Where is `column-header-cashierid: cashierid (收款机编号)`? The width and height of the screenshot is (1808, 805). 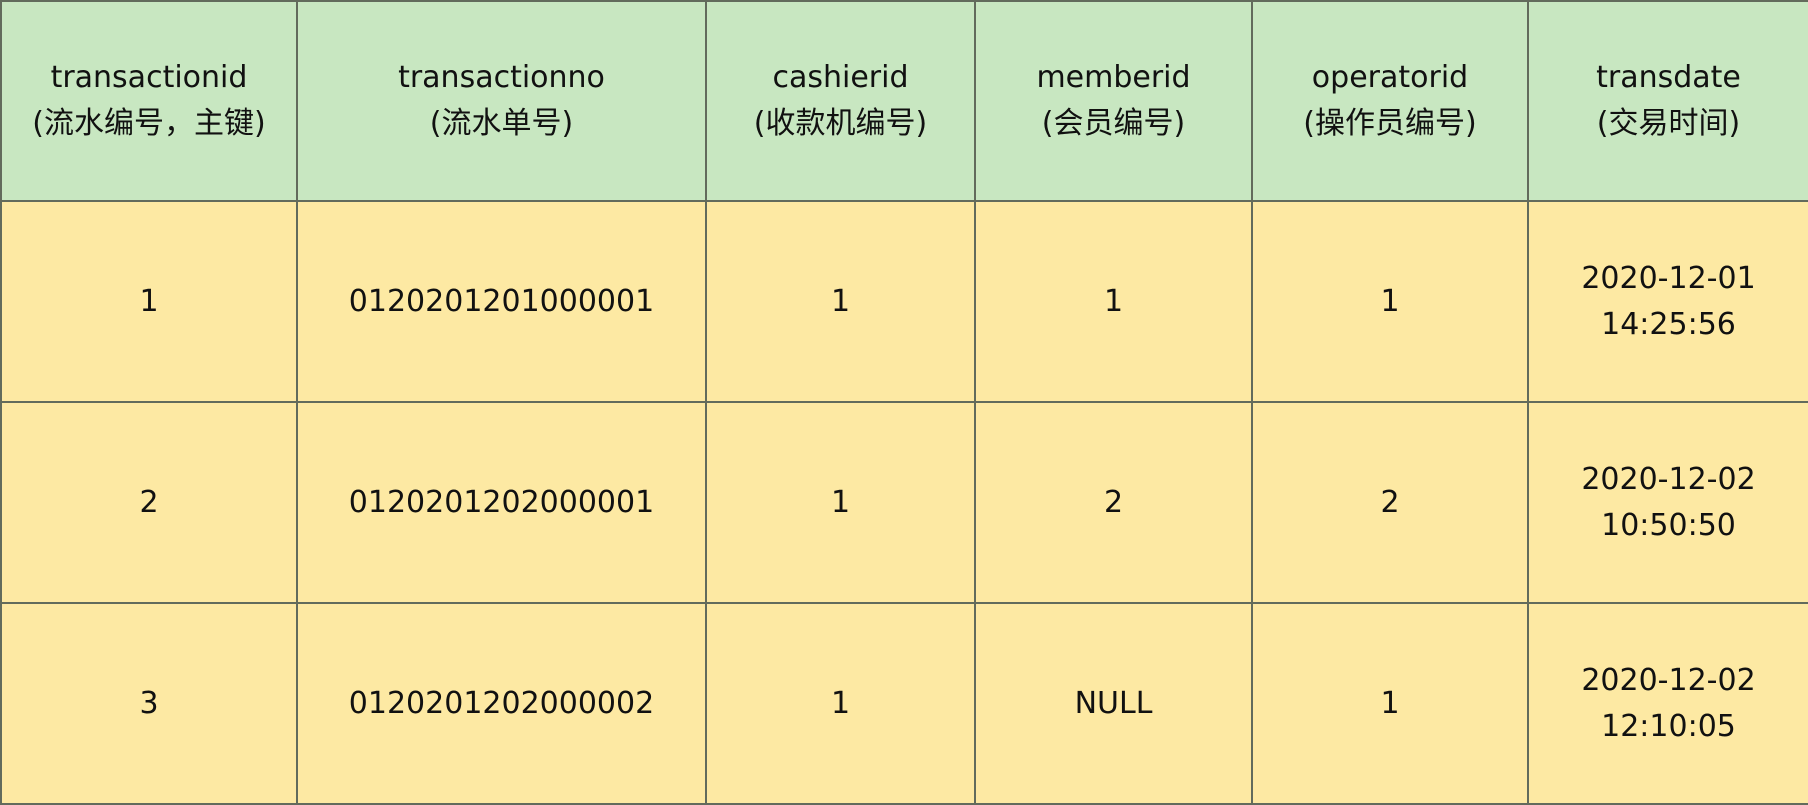
column-header-cashierid: cashierid (收款机编号) is located at coordinates (840, 101).